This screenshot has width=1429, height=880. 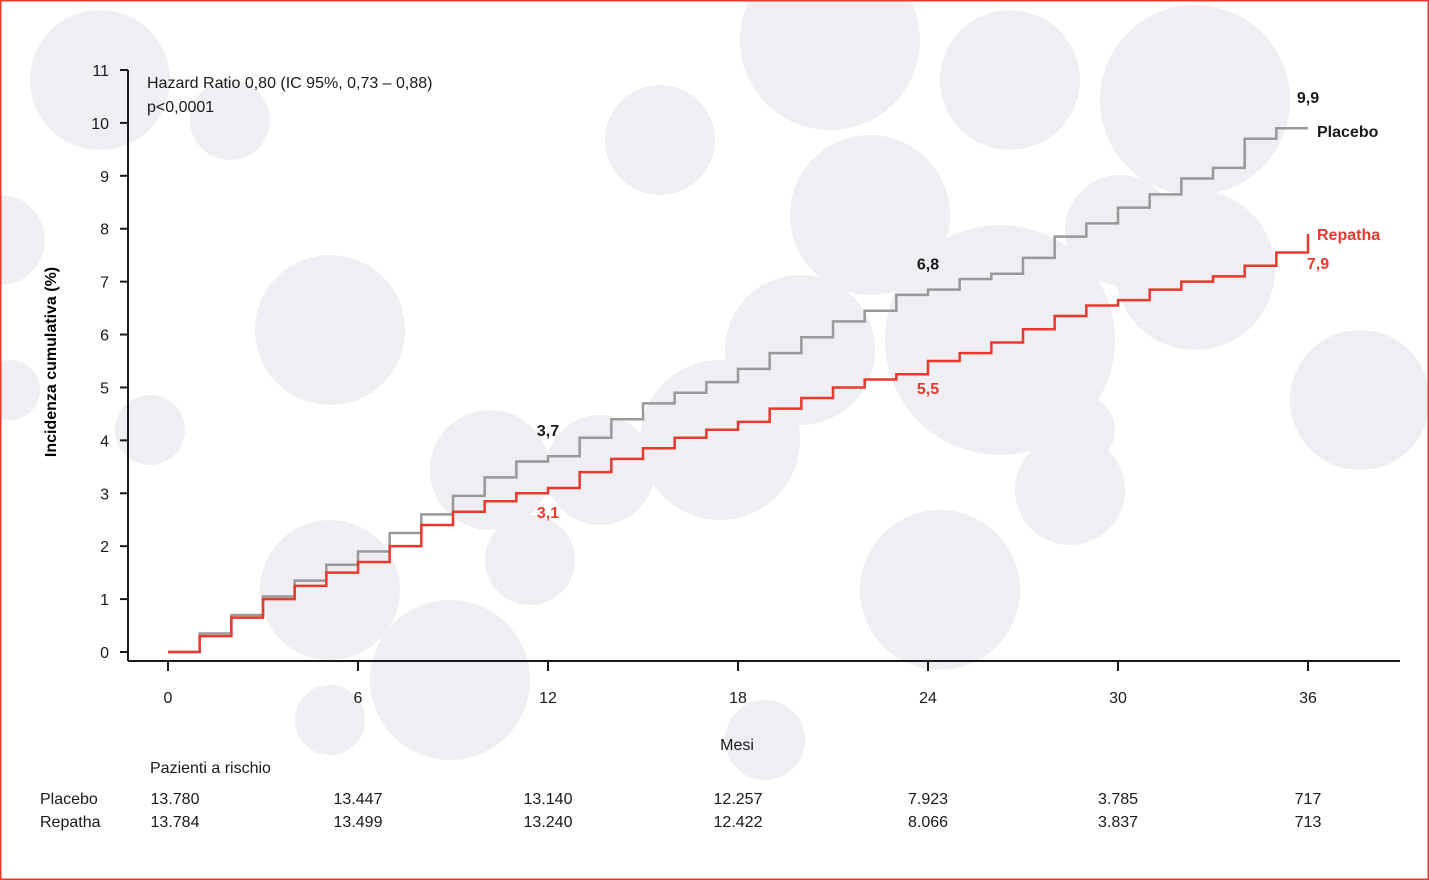 I want to click on risk-cell: 713, so click(x=1308, y=822).